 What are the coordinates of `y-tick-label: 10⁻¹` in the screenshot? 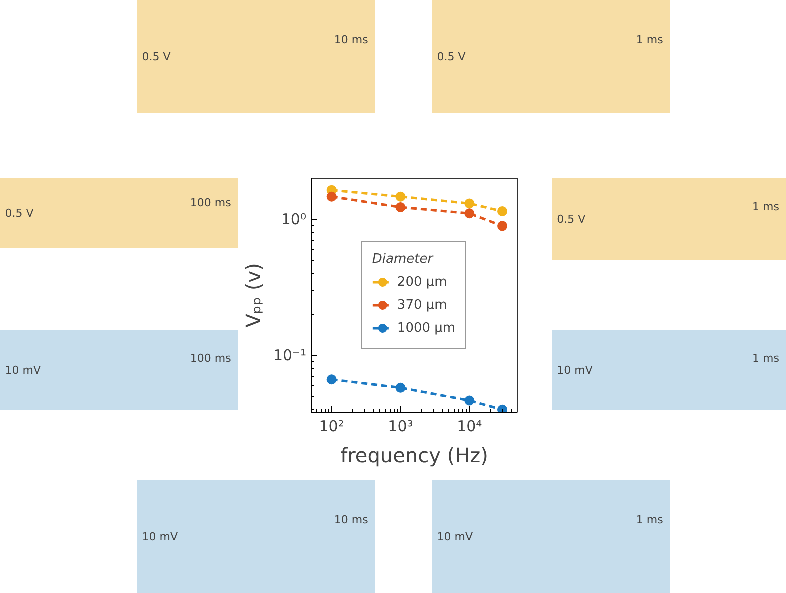 It's located at (290, 355).